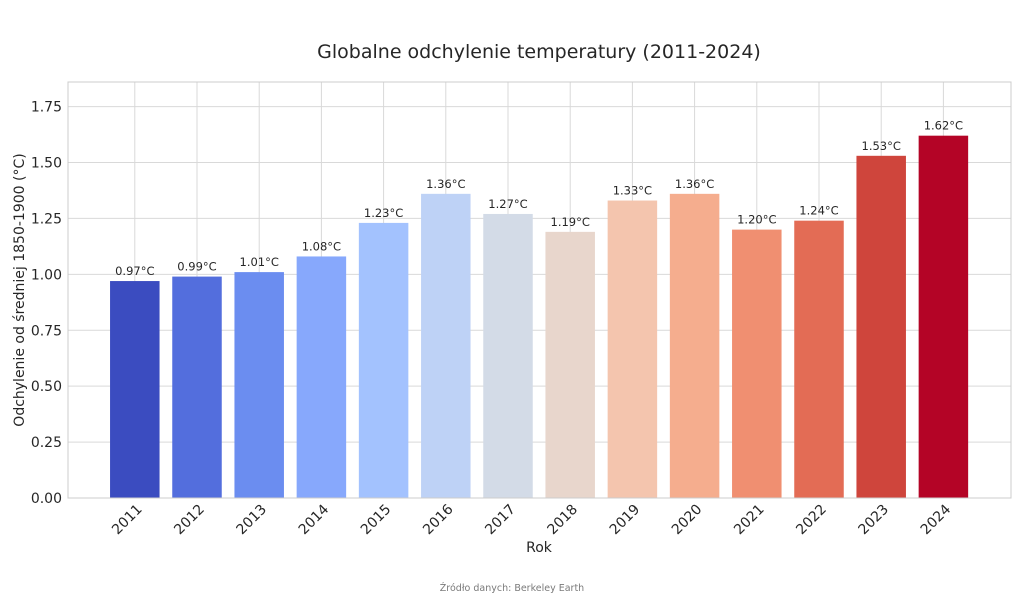 The width and height of the screenshot is (1024, 597). What do you see at coordinates (507, 204) in the screenshot?
I see `data-label-2017: 1.27°C` at bounding box center [507, 204].